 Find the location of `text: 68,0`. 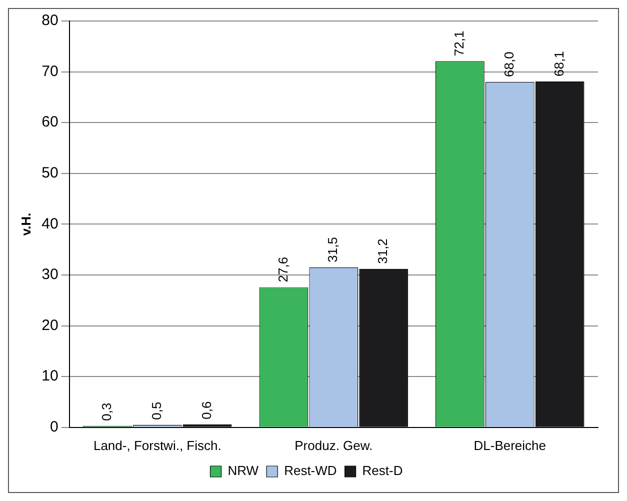

text: 68,0 is located at coordinates (508, 64).